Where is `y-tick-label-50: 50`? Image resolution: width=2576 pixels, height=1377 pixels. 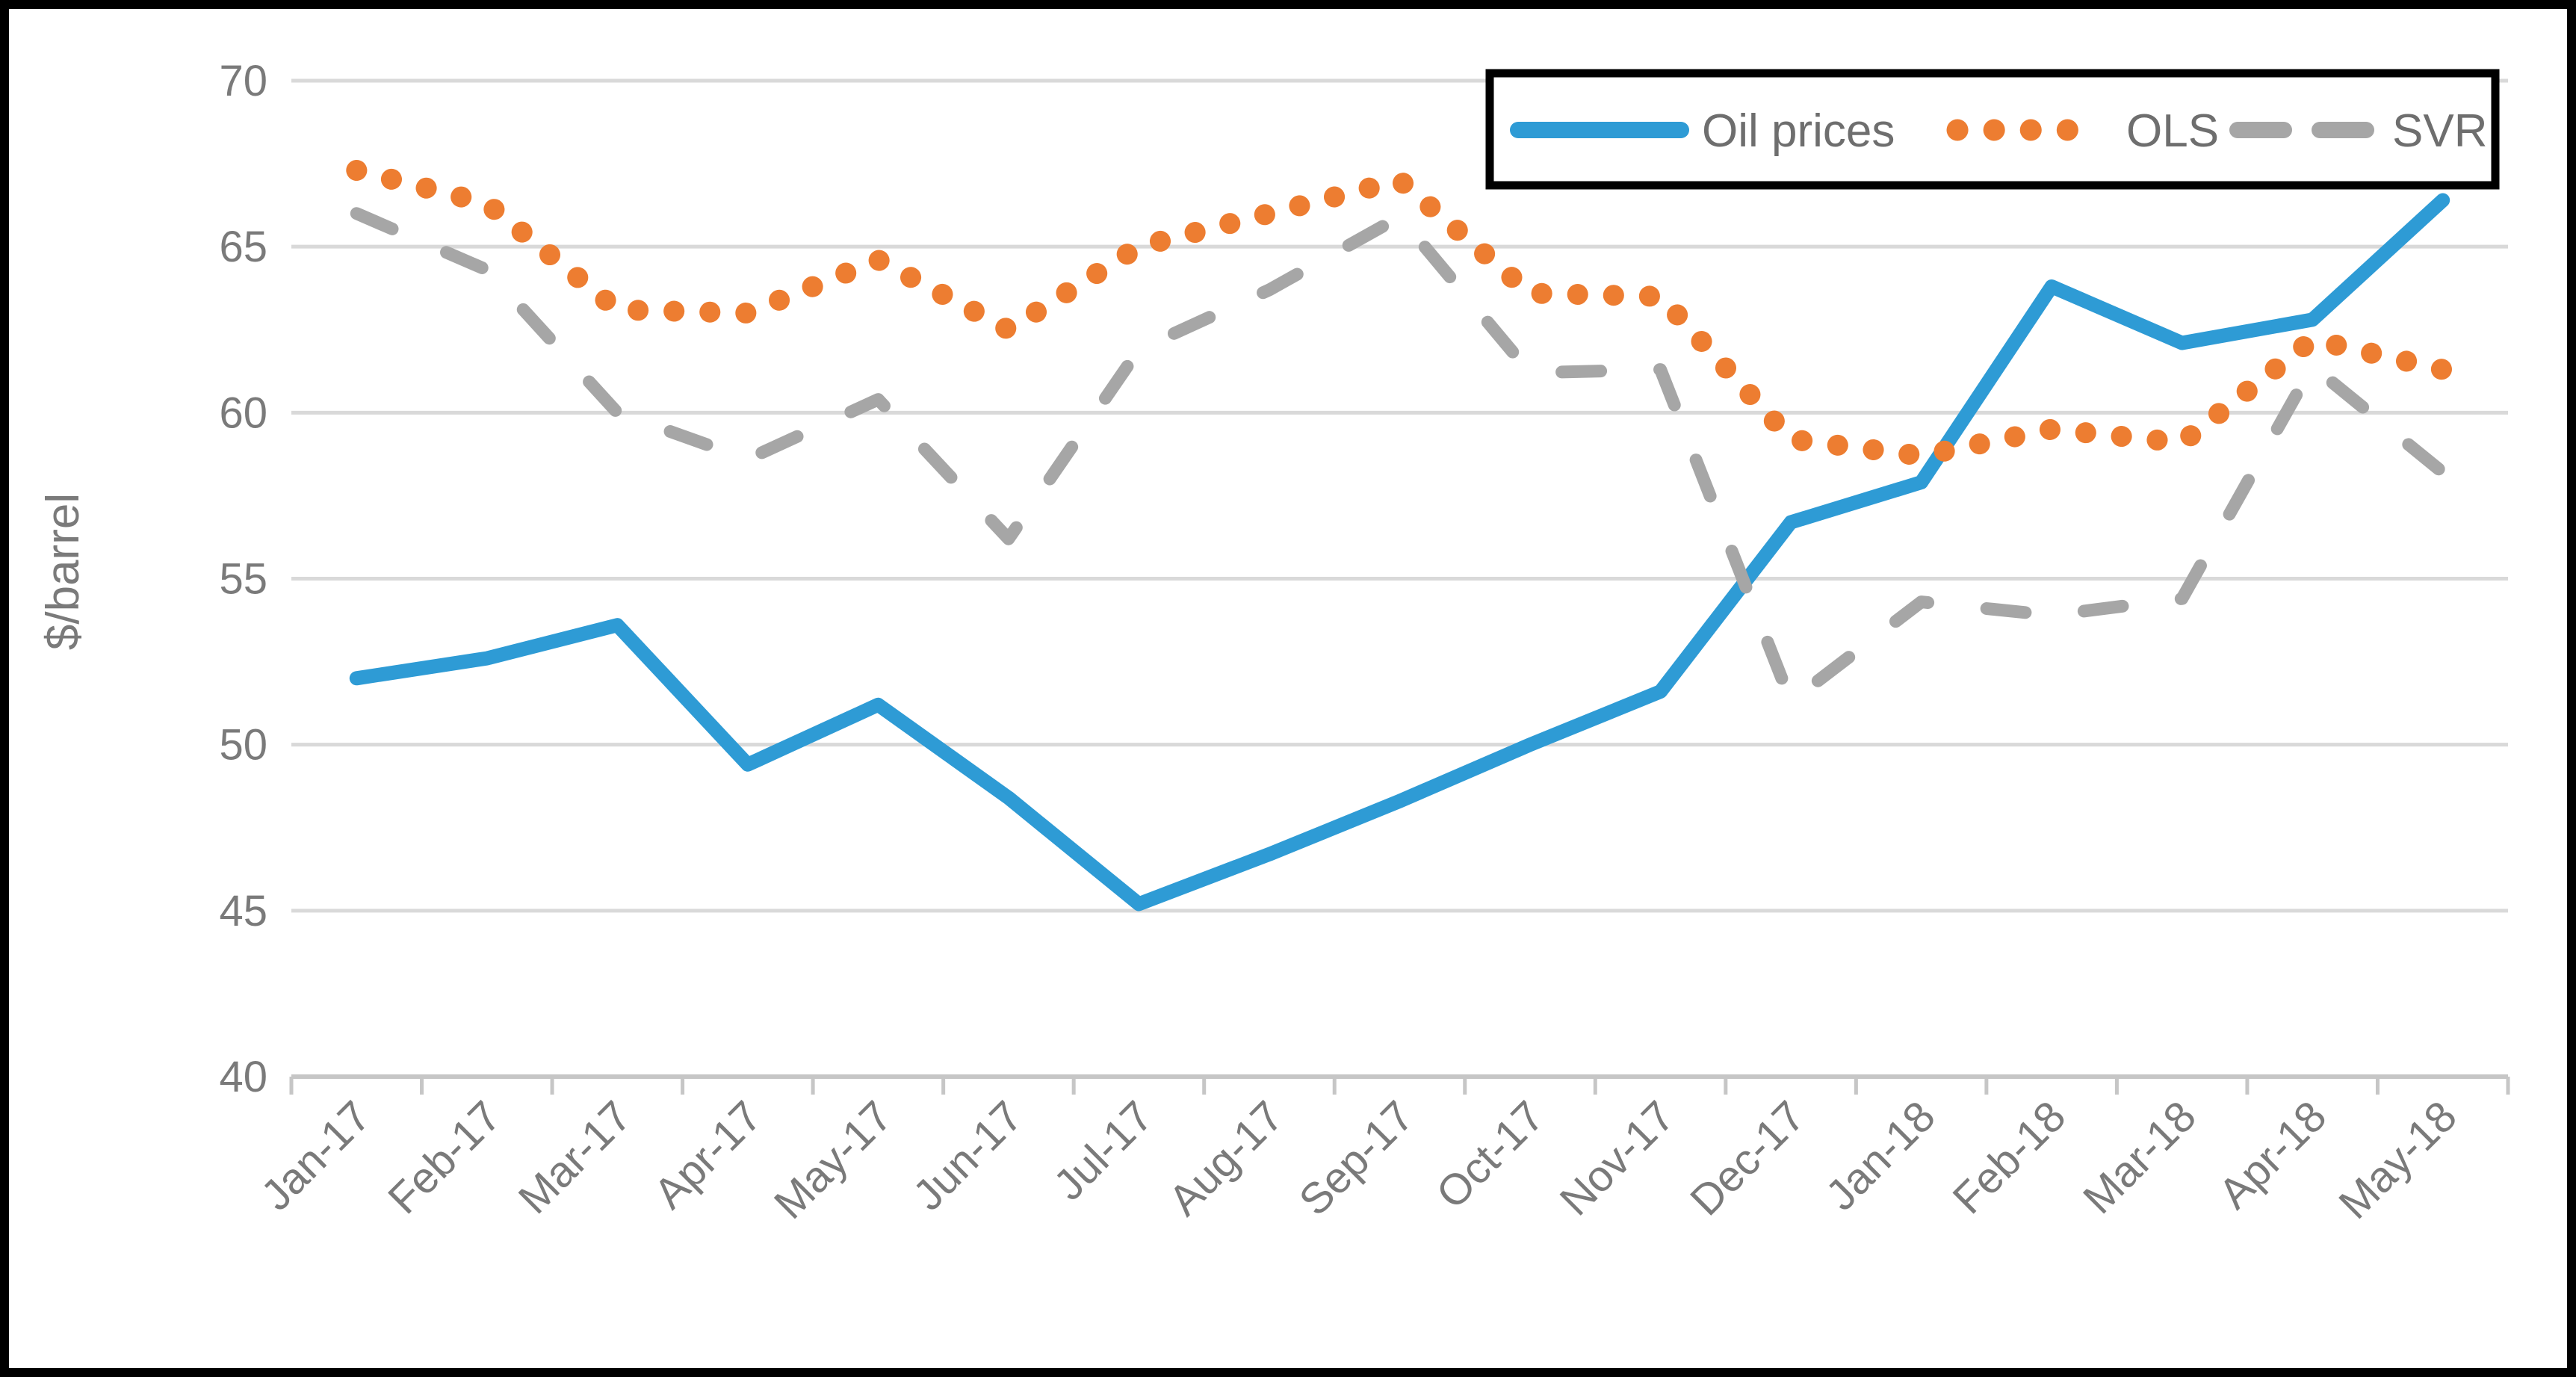 y-tick-label-50: 50 is located at coordinates (243, 746).